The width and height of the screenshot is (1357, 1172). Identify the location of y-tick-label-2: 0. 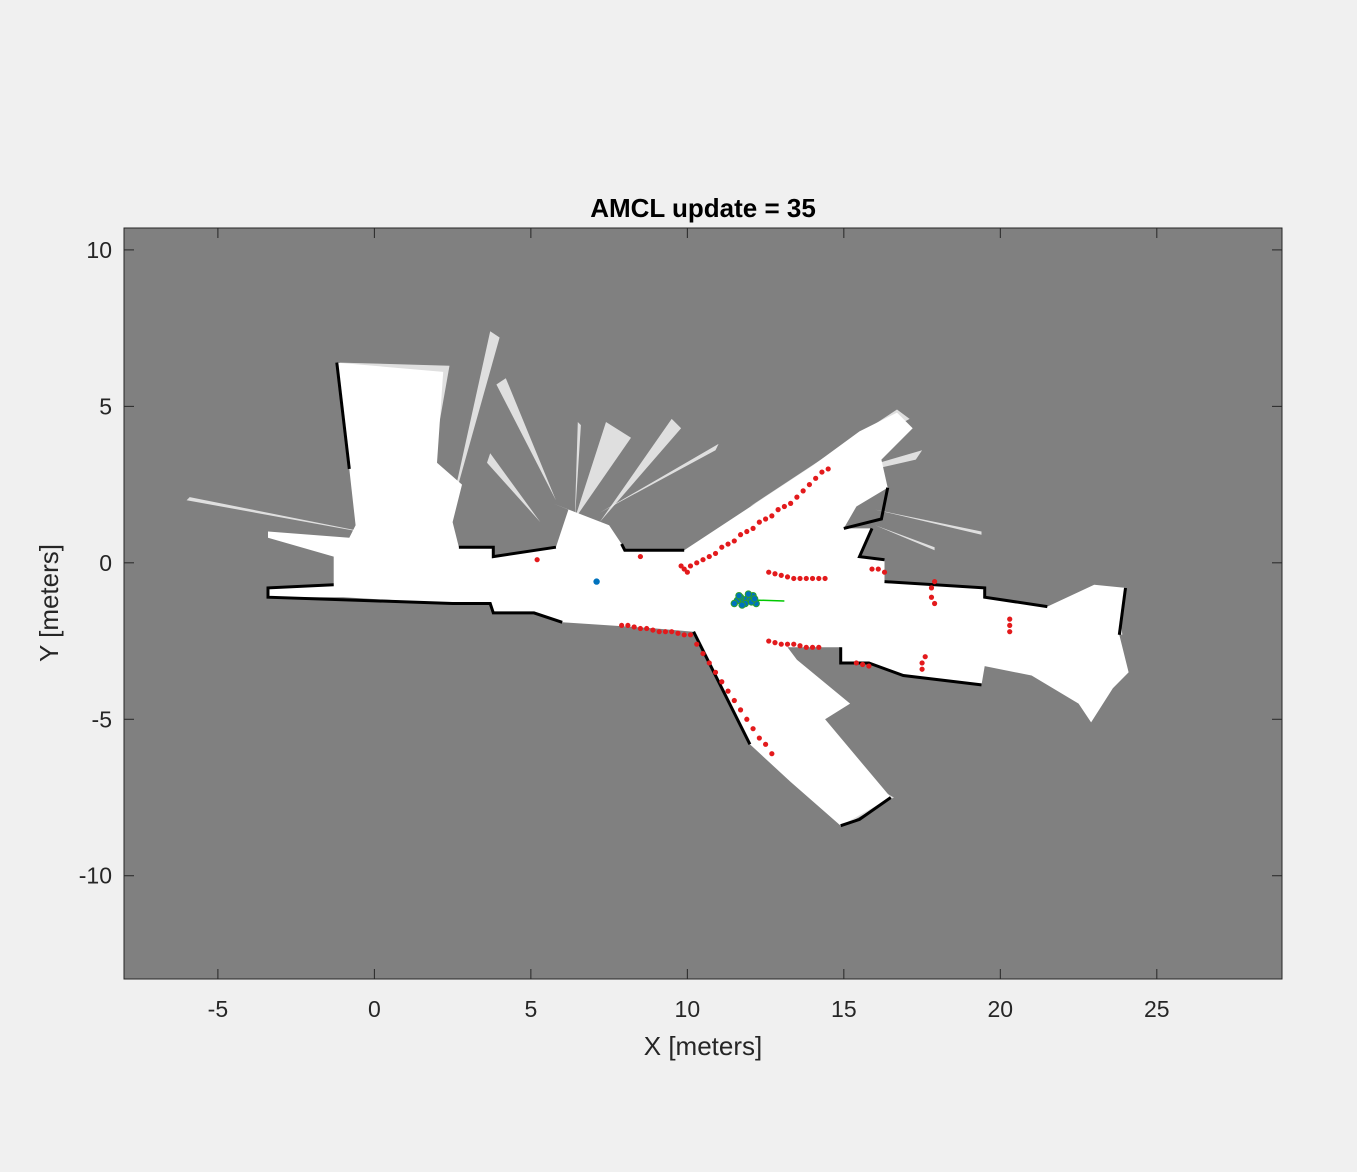
(105, 563).